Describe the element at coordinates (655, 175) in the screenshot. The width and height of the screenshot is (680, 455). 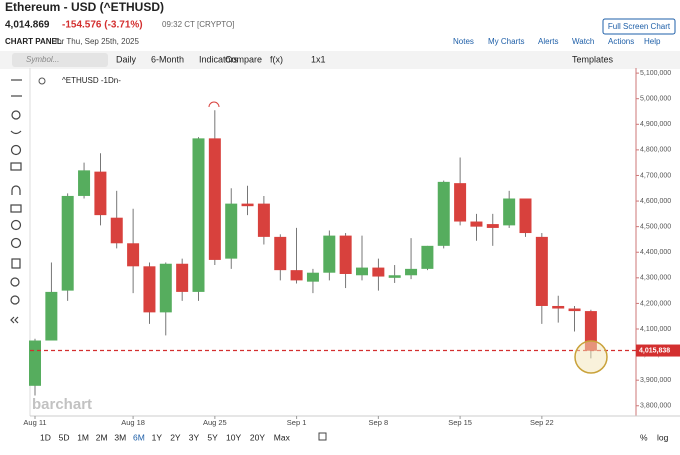
I see `y-tick-label: 4,700,000` at that location.